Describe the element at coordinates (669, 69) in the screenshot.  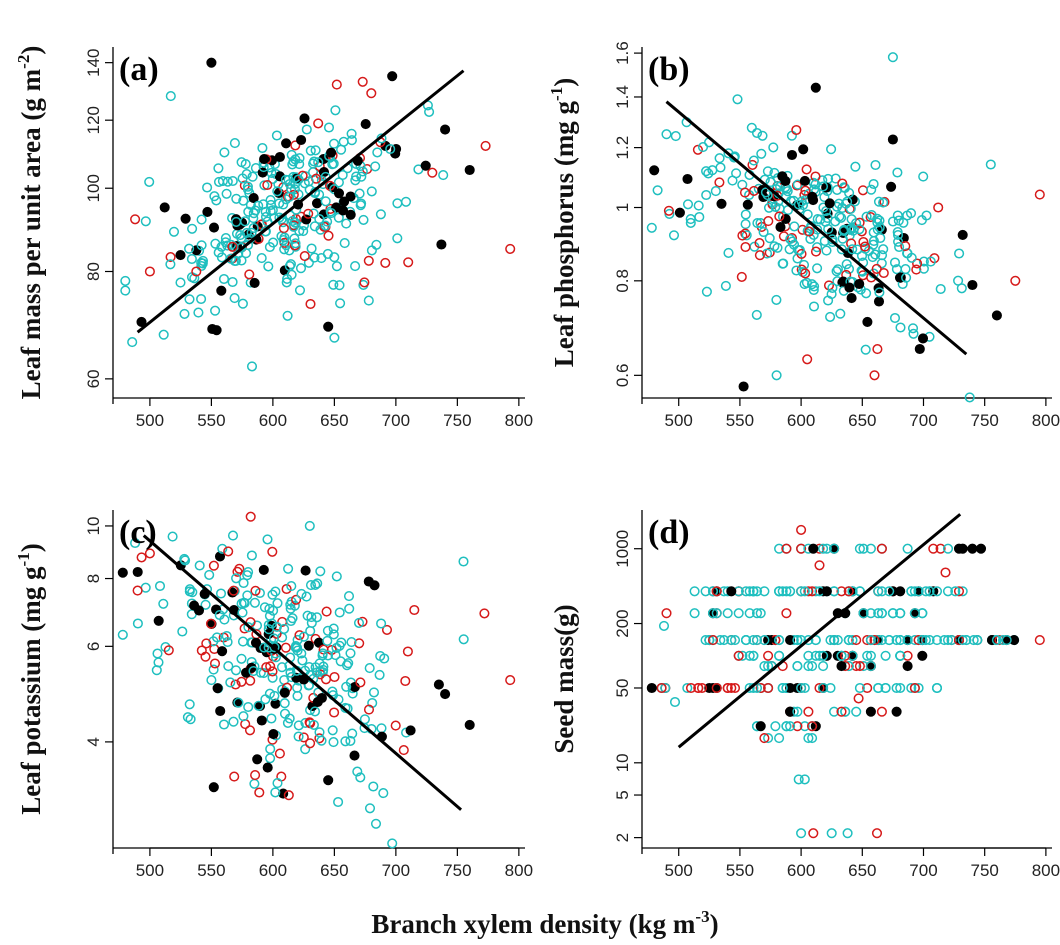
I see `panel-label: (b)` at that location.